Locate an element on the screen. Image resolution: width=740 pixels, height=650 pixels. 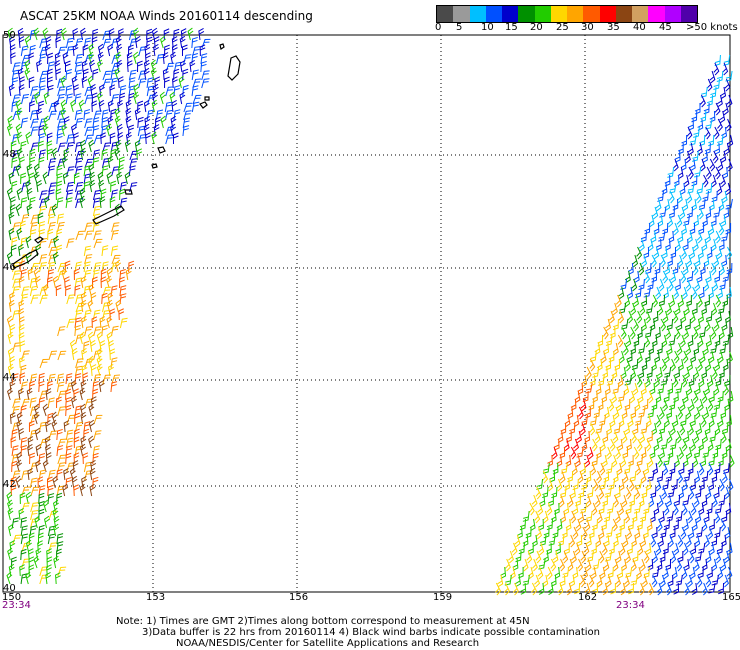
colorbar-tick-label: 0 is located at coordinates (438, 27).